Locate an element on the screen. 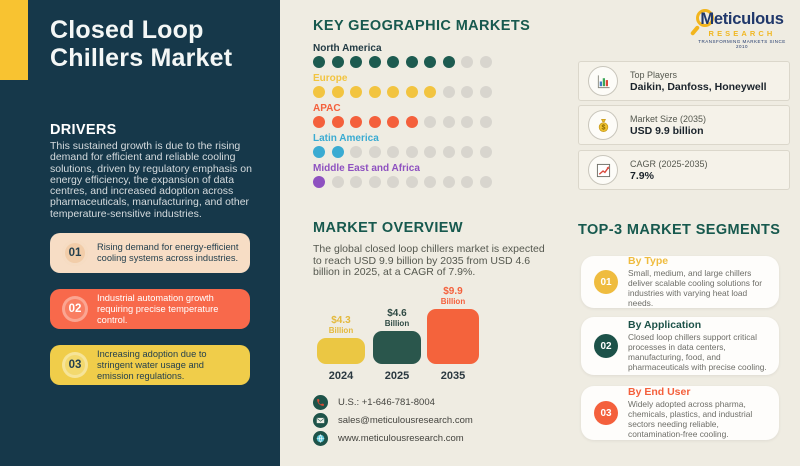 The width and height of the screenshot is (800, 466). region-dot-row is located at coordinates (413, 62).